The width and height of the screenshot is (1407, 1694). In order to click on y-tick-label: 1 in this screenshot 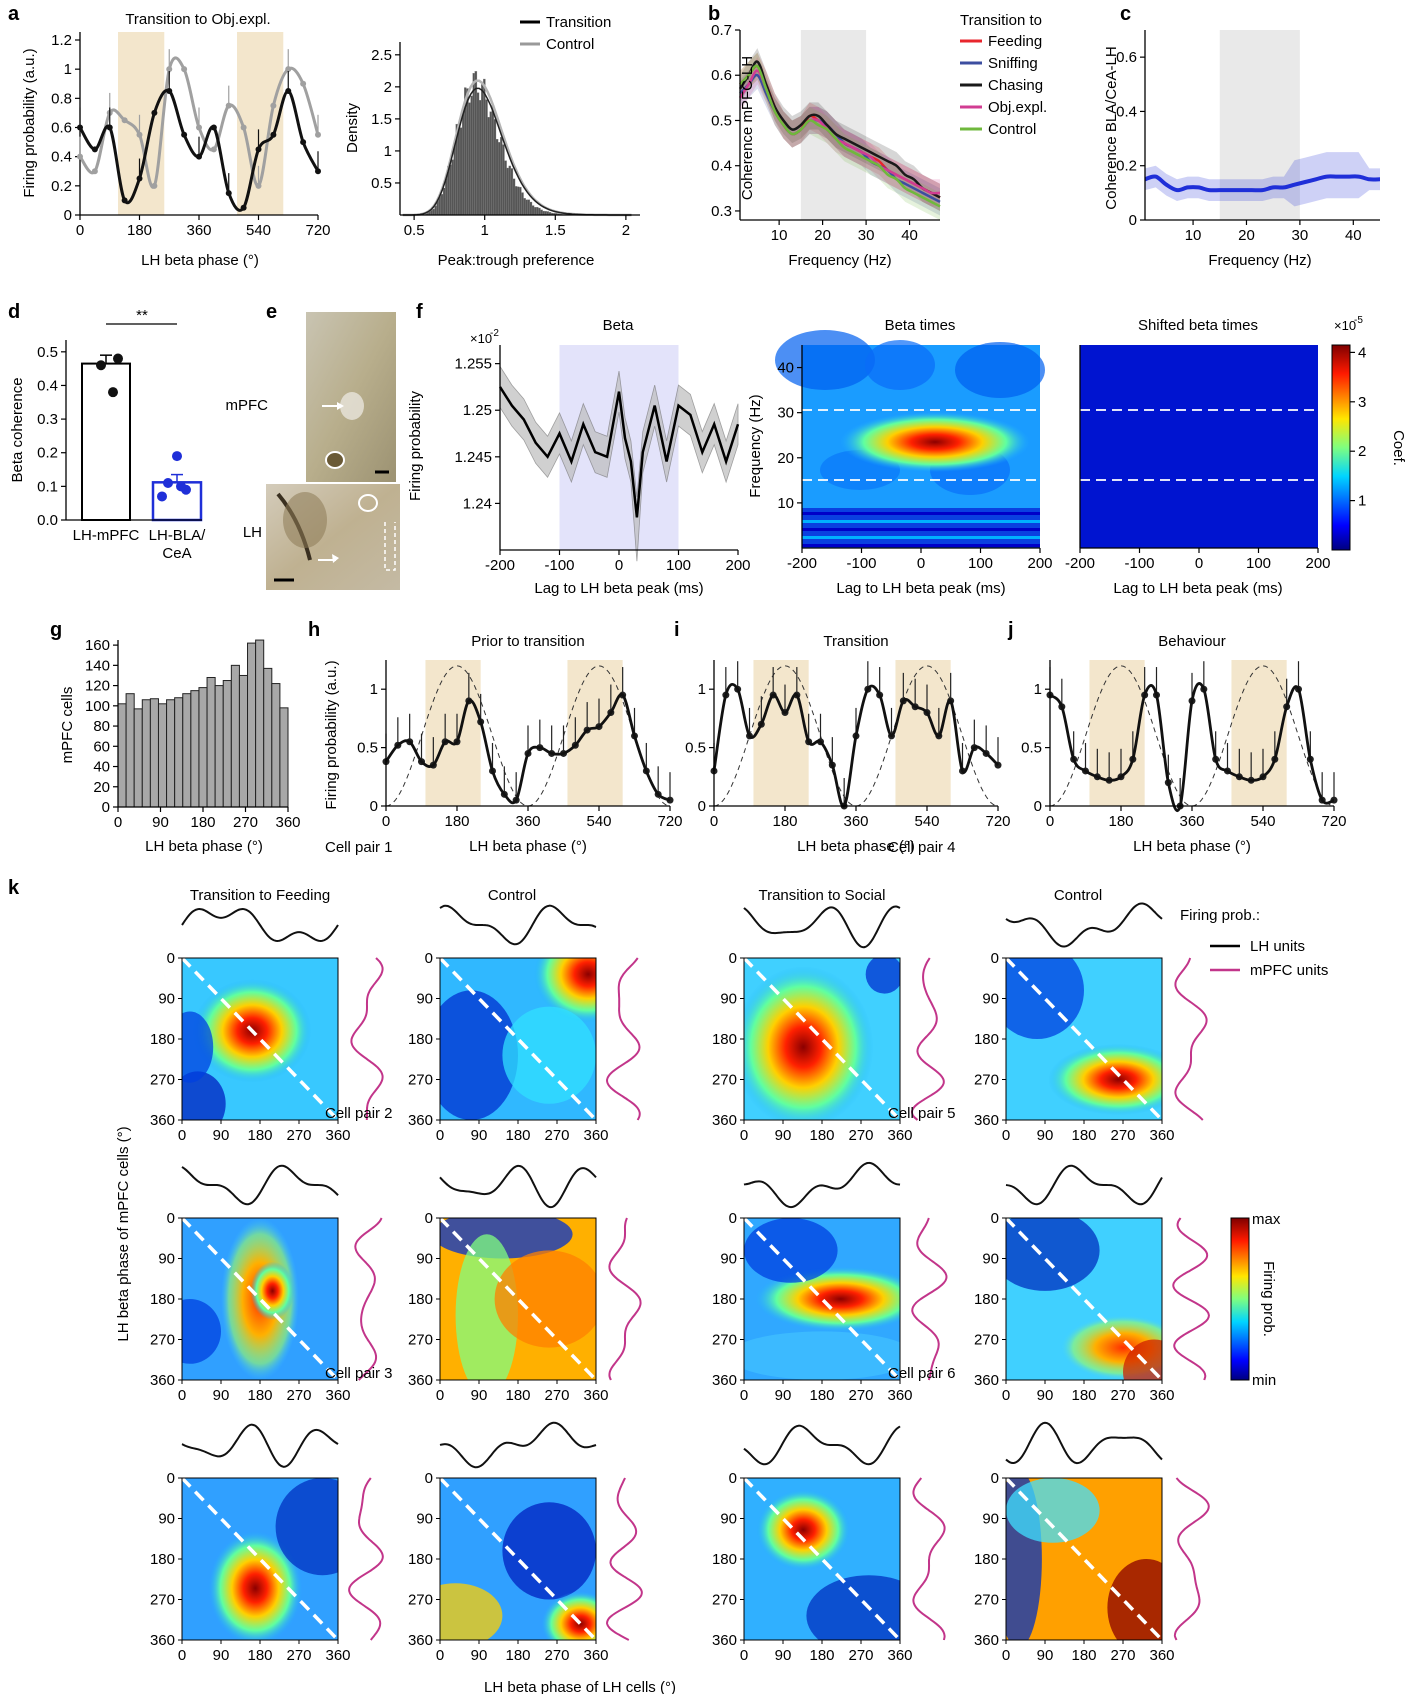, I will do `click(388, 151)`.